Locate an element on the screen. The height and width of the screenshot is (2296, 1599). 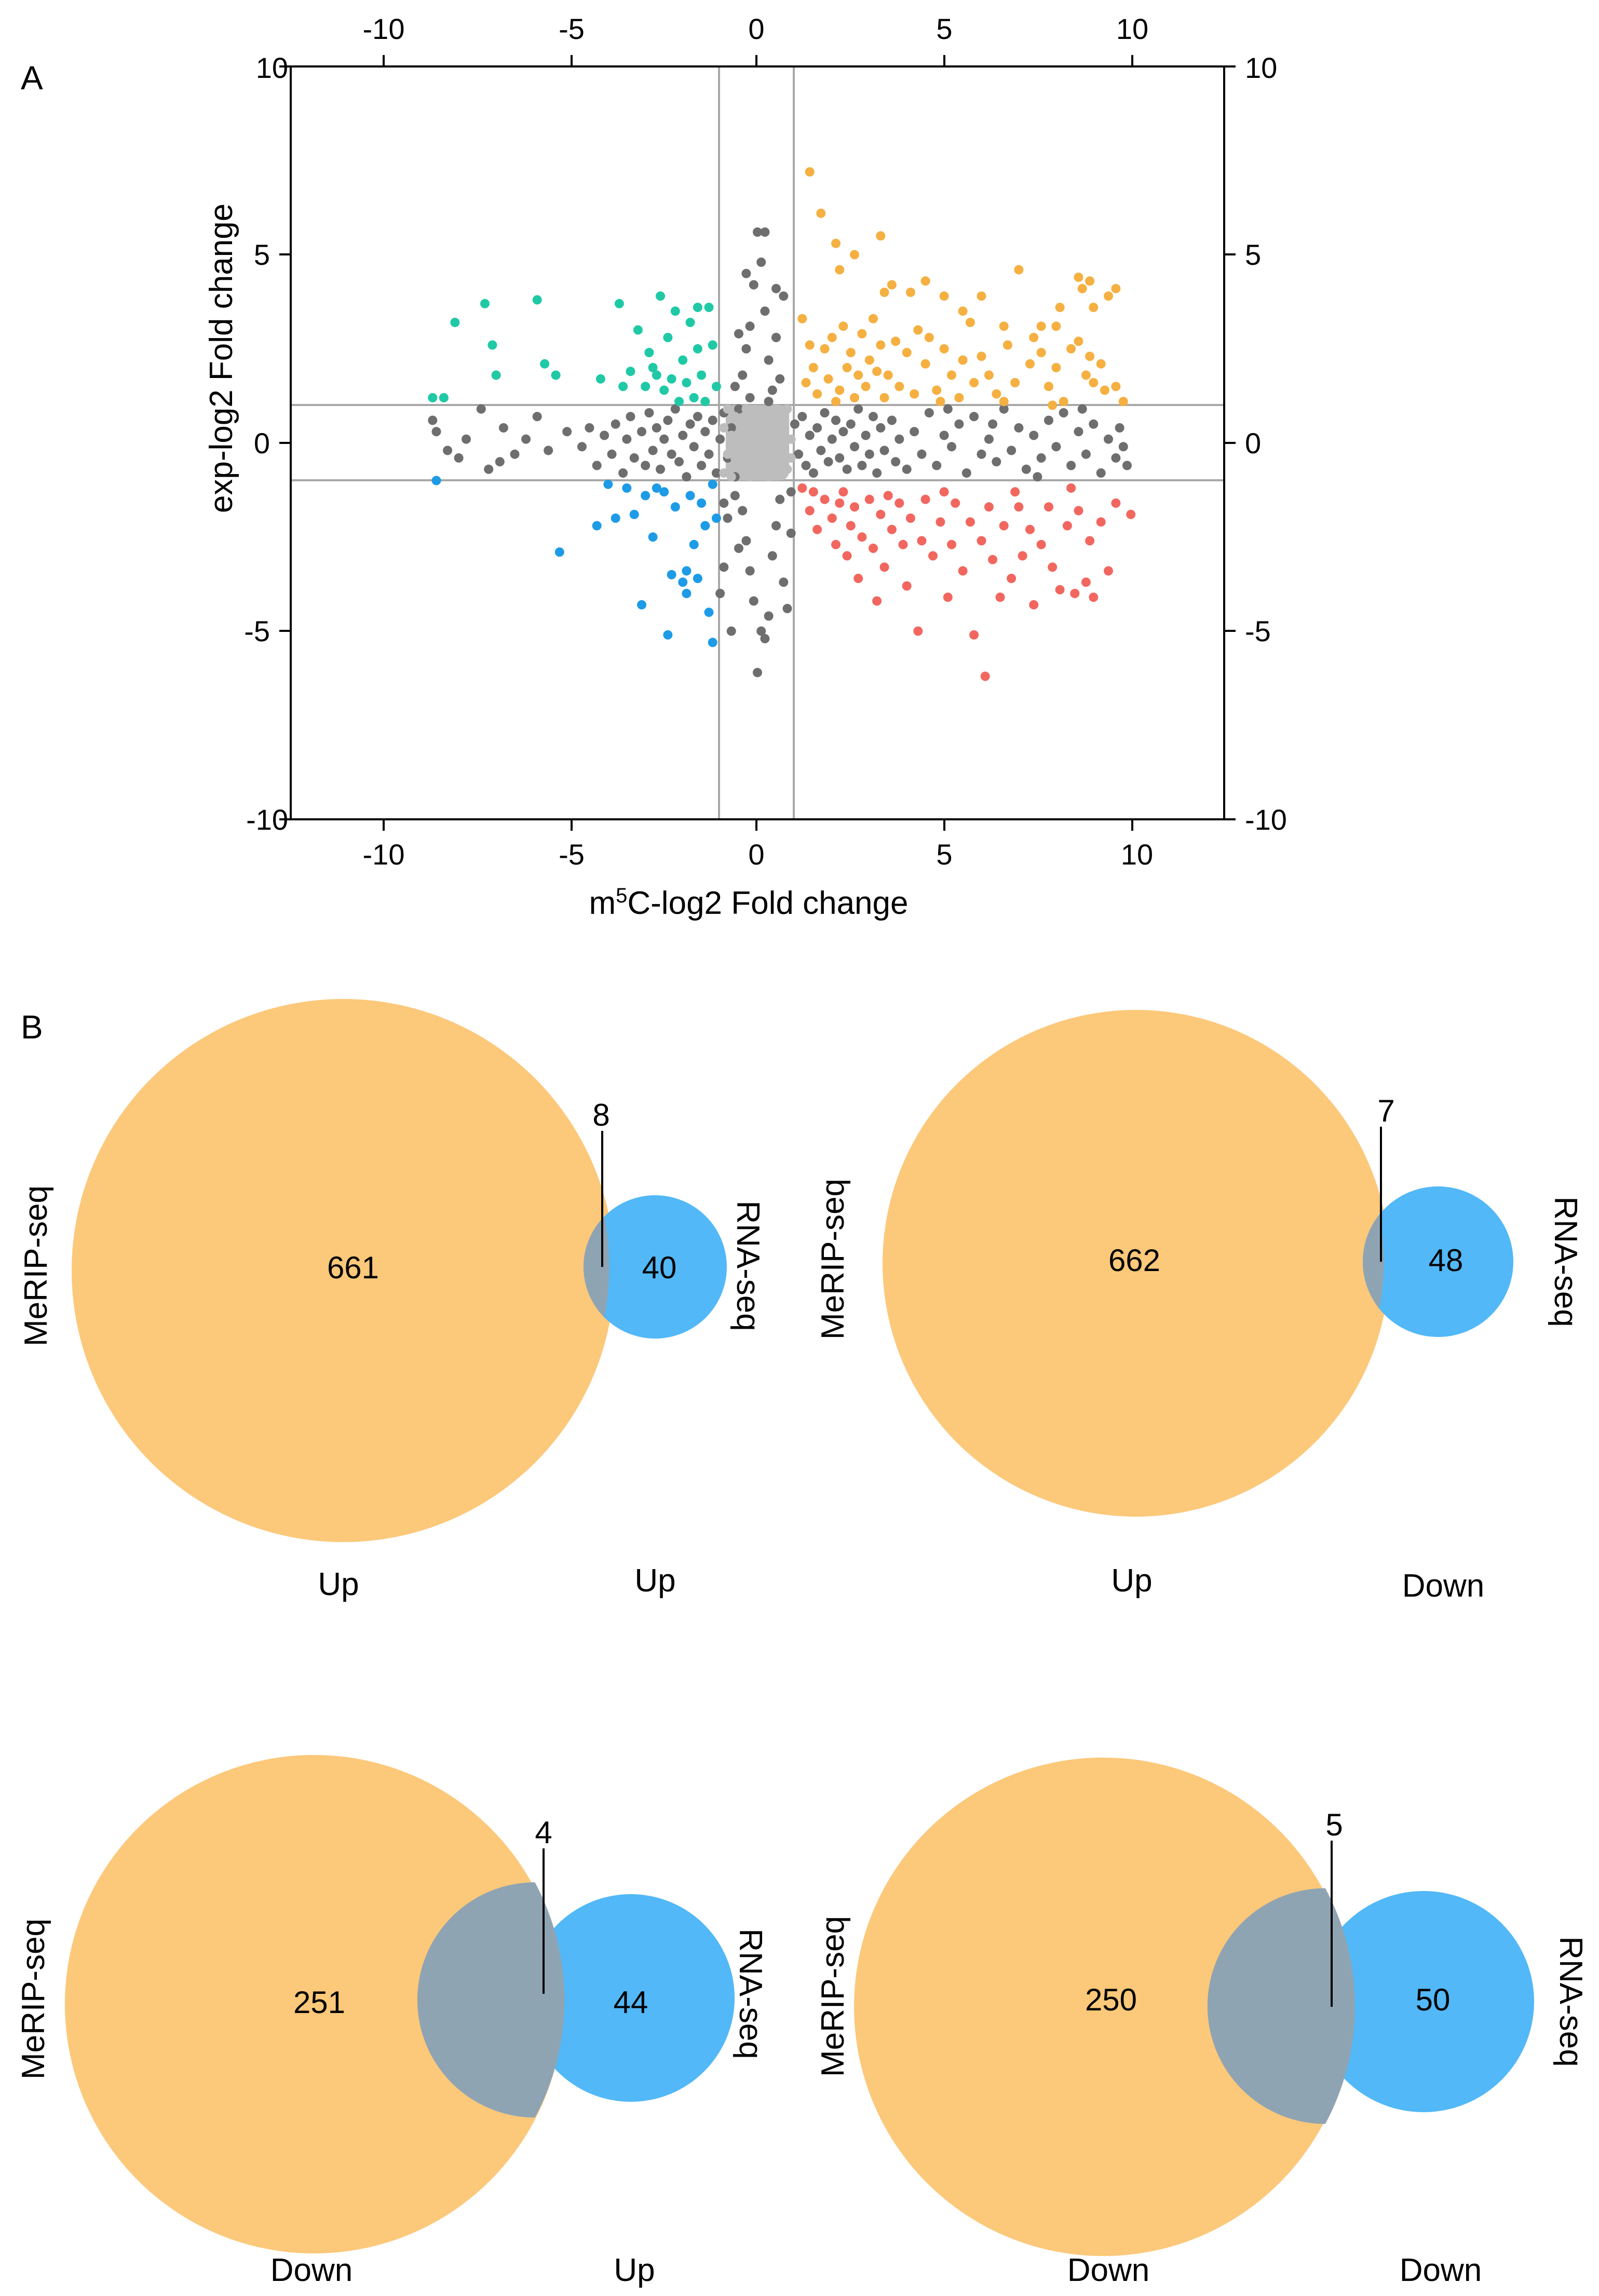
venn-right-count: 48 is located at coordinates (1446, 1260).